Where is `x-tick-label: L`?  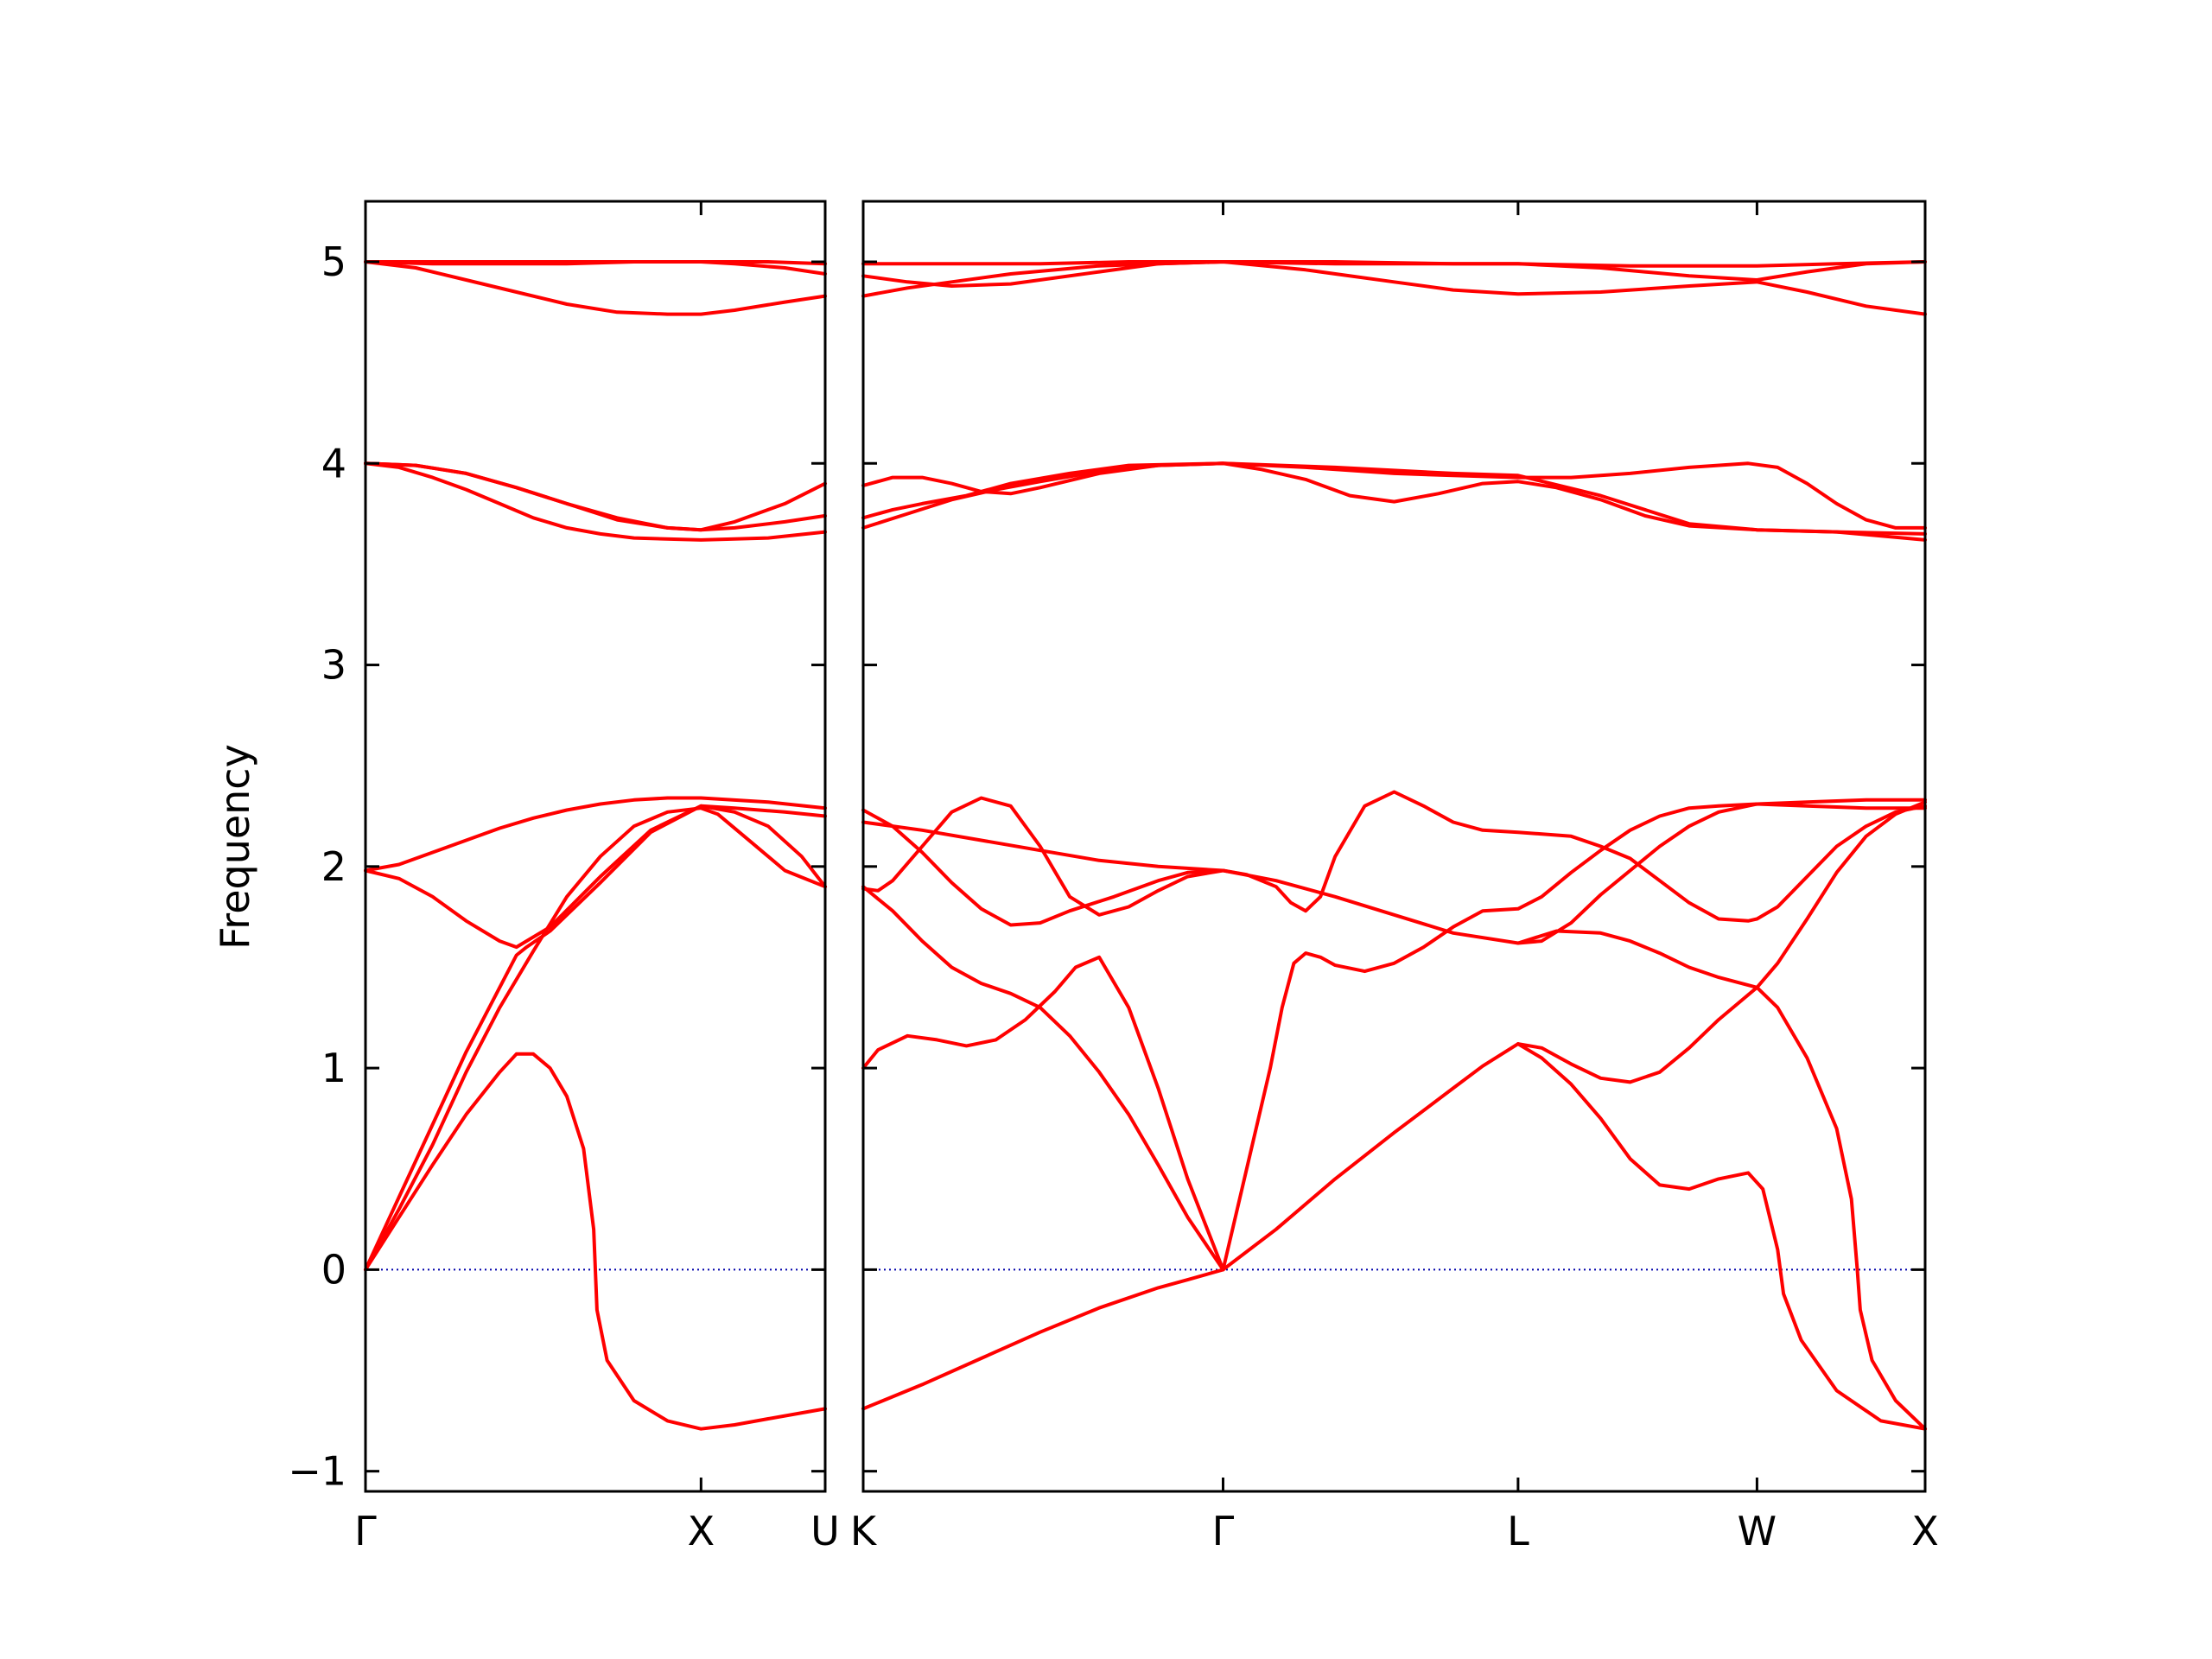
x-tick-label: L is located at coordinates (1518, 1531).